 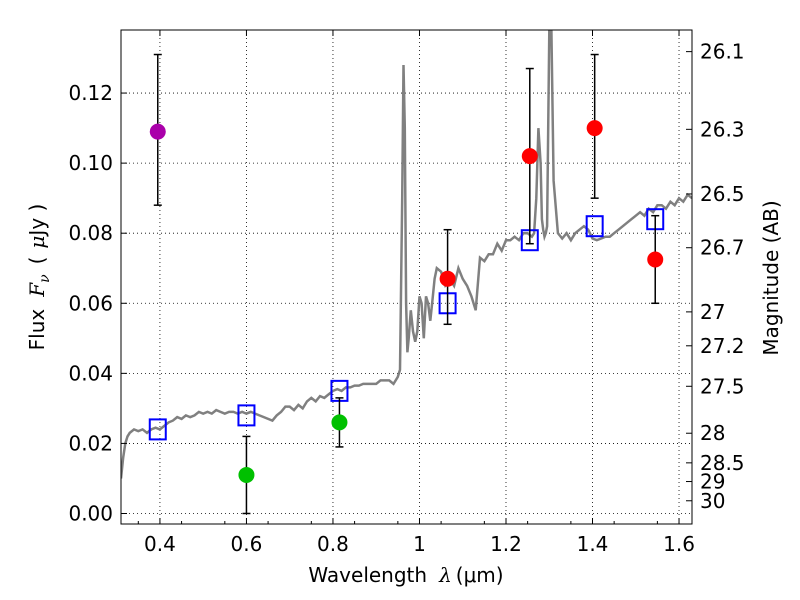 I want to click on y-tick-label: 0.06, so click(x=90, y=303).